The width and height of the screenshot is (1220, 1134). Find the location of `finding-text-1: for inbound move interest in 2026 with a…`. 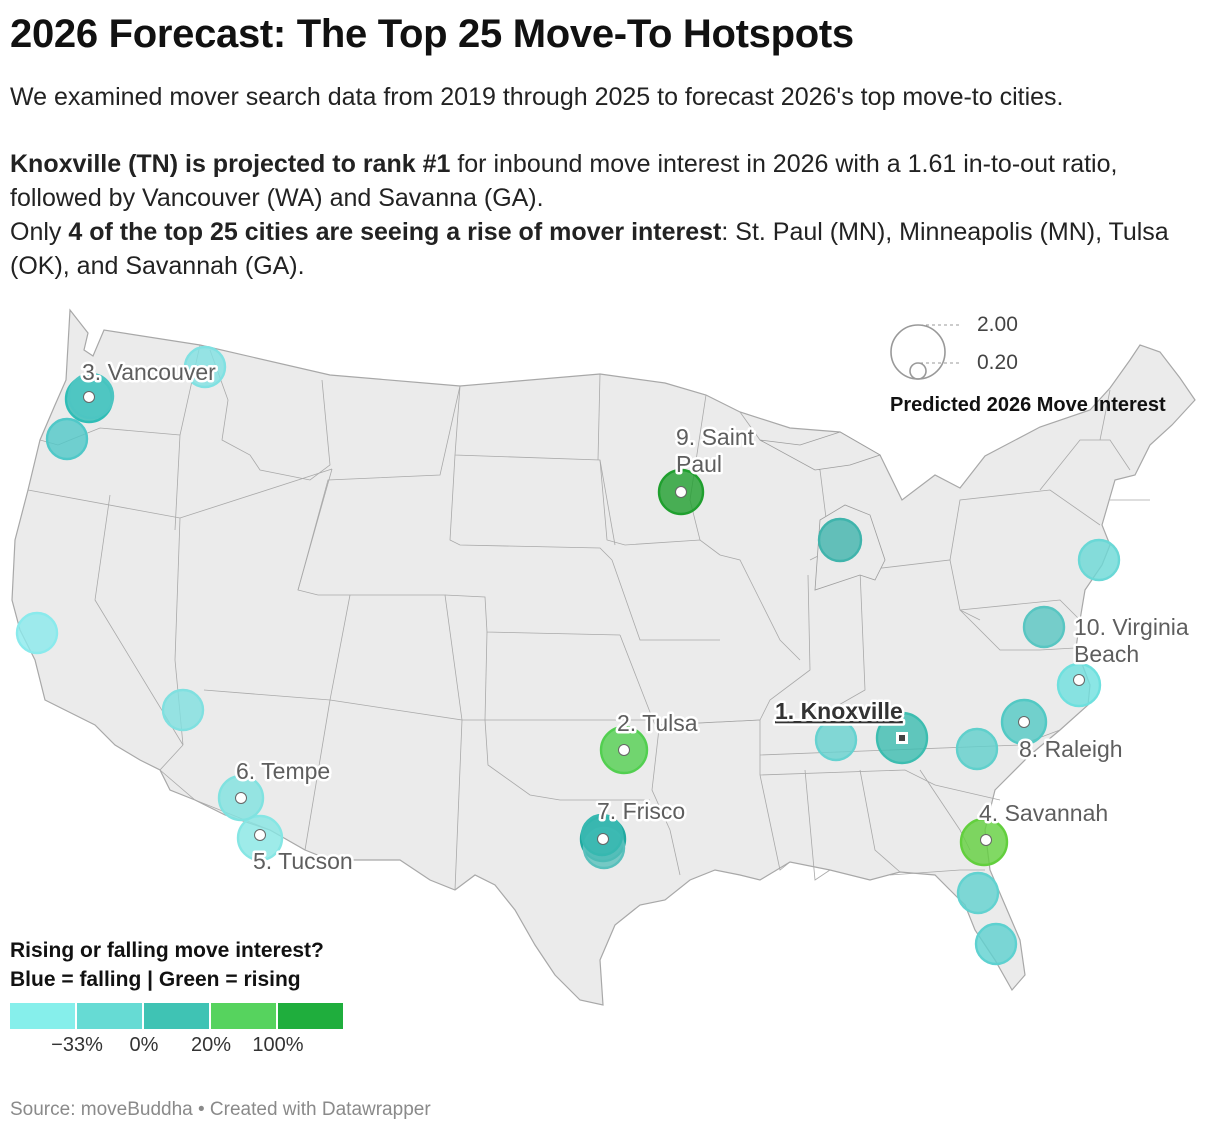

finding-text-1: for inbound move interest in 2026 with a… is located at coordinates (564, 181).